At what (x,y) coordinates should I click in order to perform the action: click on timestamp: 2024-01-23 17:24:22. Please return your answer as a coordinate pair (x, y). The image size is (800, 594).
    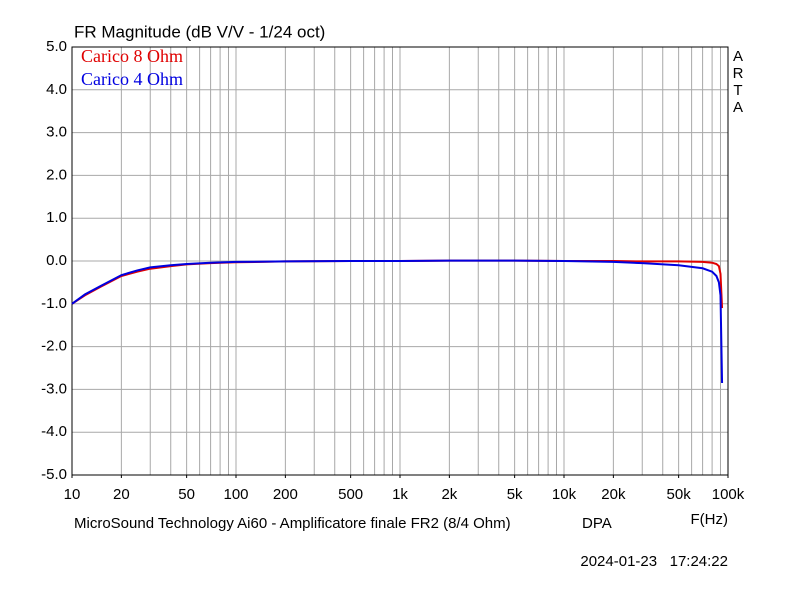
    Looking at the image, I should click on (654, 561).